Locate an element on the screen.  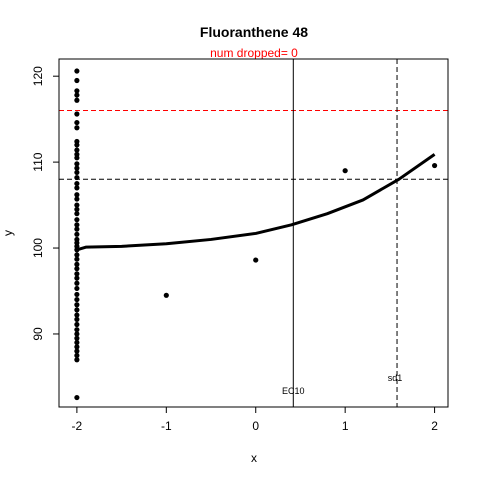
x-tick-label: 1 is located at coordinates (345, 426).